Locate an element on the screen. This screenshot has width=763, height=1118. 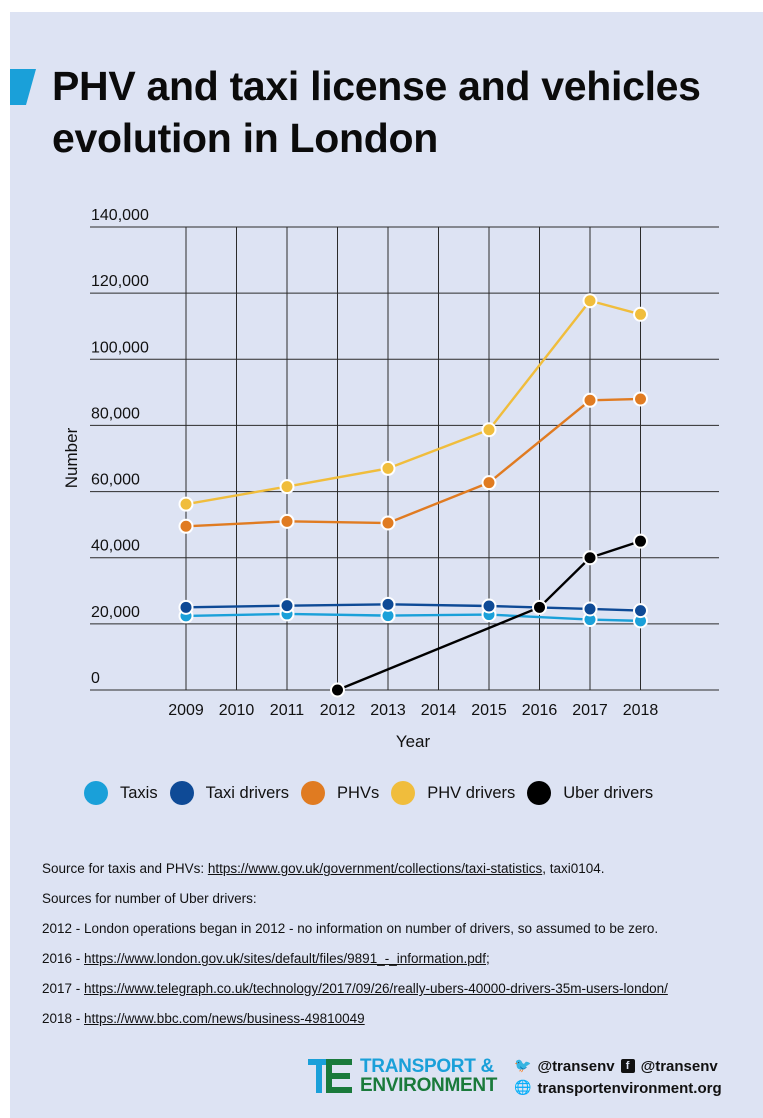
source-year: 2018 - is located at coordinates (63, 1018).